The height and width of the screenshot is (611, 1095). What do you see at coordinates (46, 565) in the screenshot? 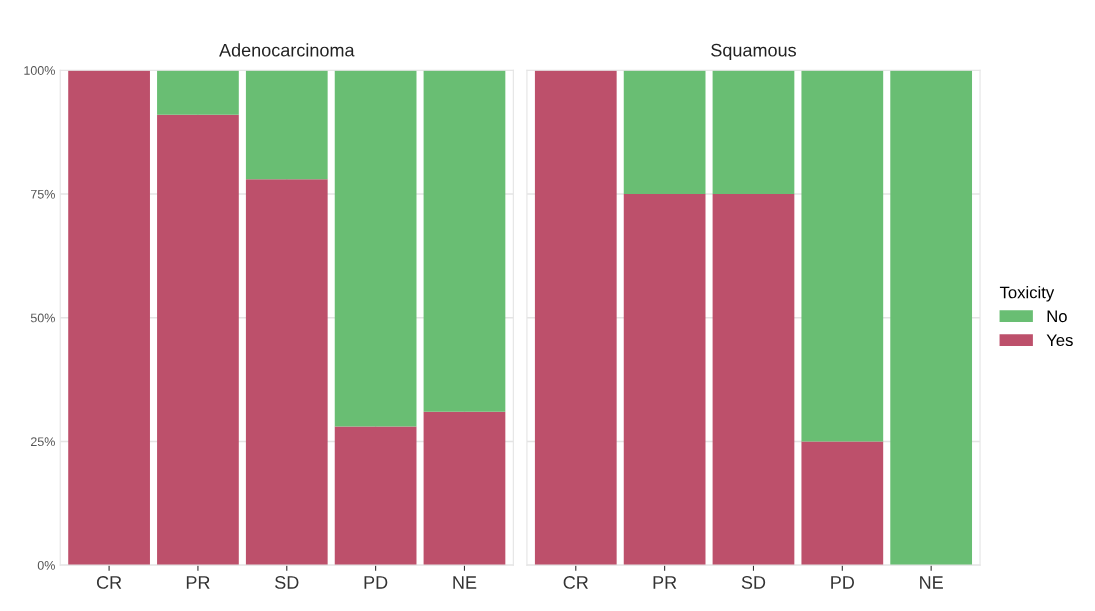
I see `y-tick-label: 0%` at bounding box center [46, 565].